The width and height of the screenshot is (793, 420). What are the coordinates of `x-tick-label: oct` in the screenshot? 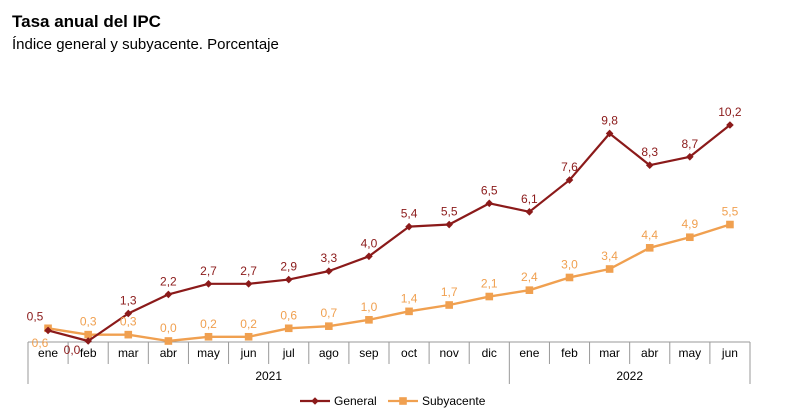 It's located at (409, 353).